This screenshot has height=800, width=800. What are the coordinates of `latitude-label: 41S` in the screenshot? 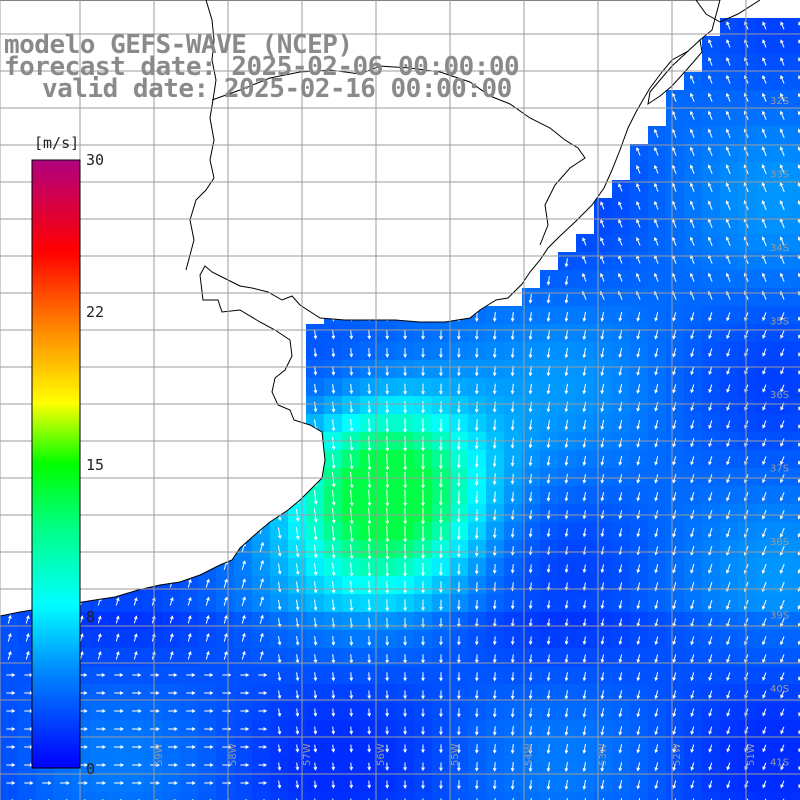 It's located at (779, 763).